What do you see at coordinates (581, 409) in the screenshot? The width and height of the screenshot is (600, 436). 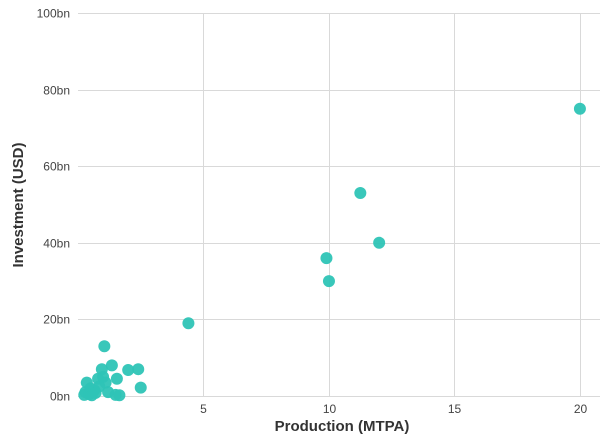 I see `x-tick-label: 20` at bounding box center [581, 409].